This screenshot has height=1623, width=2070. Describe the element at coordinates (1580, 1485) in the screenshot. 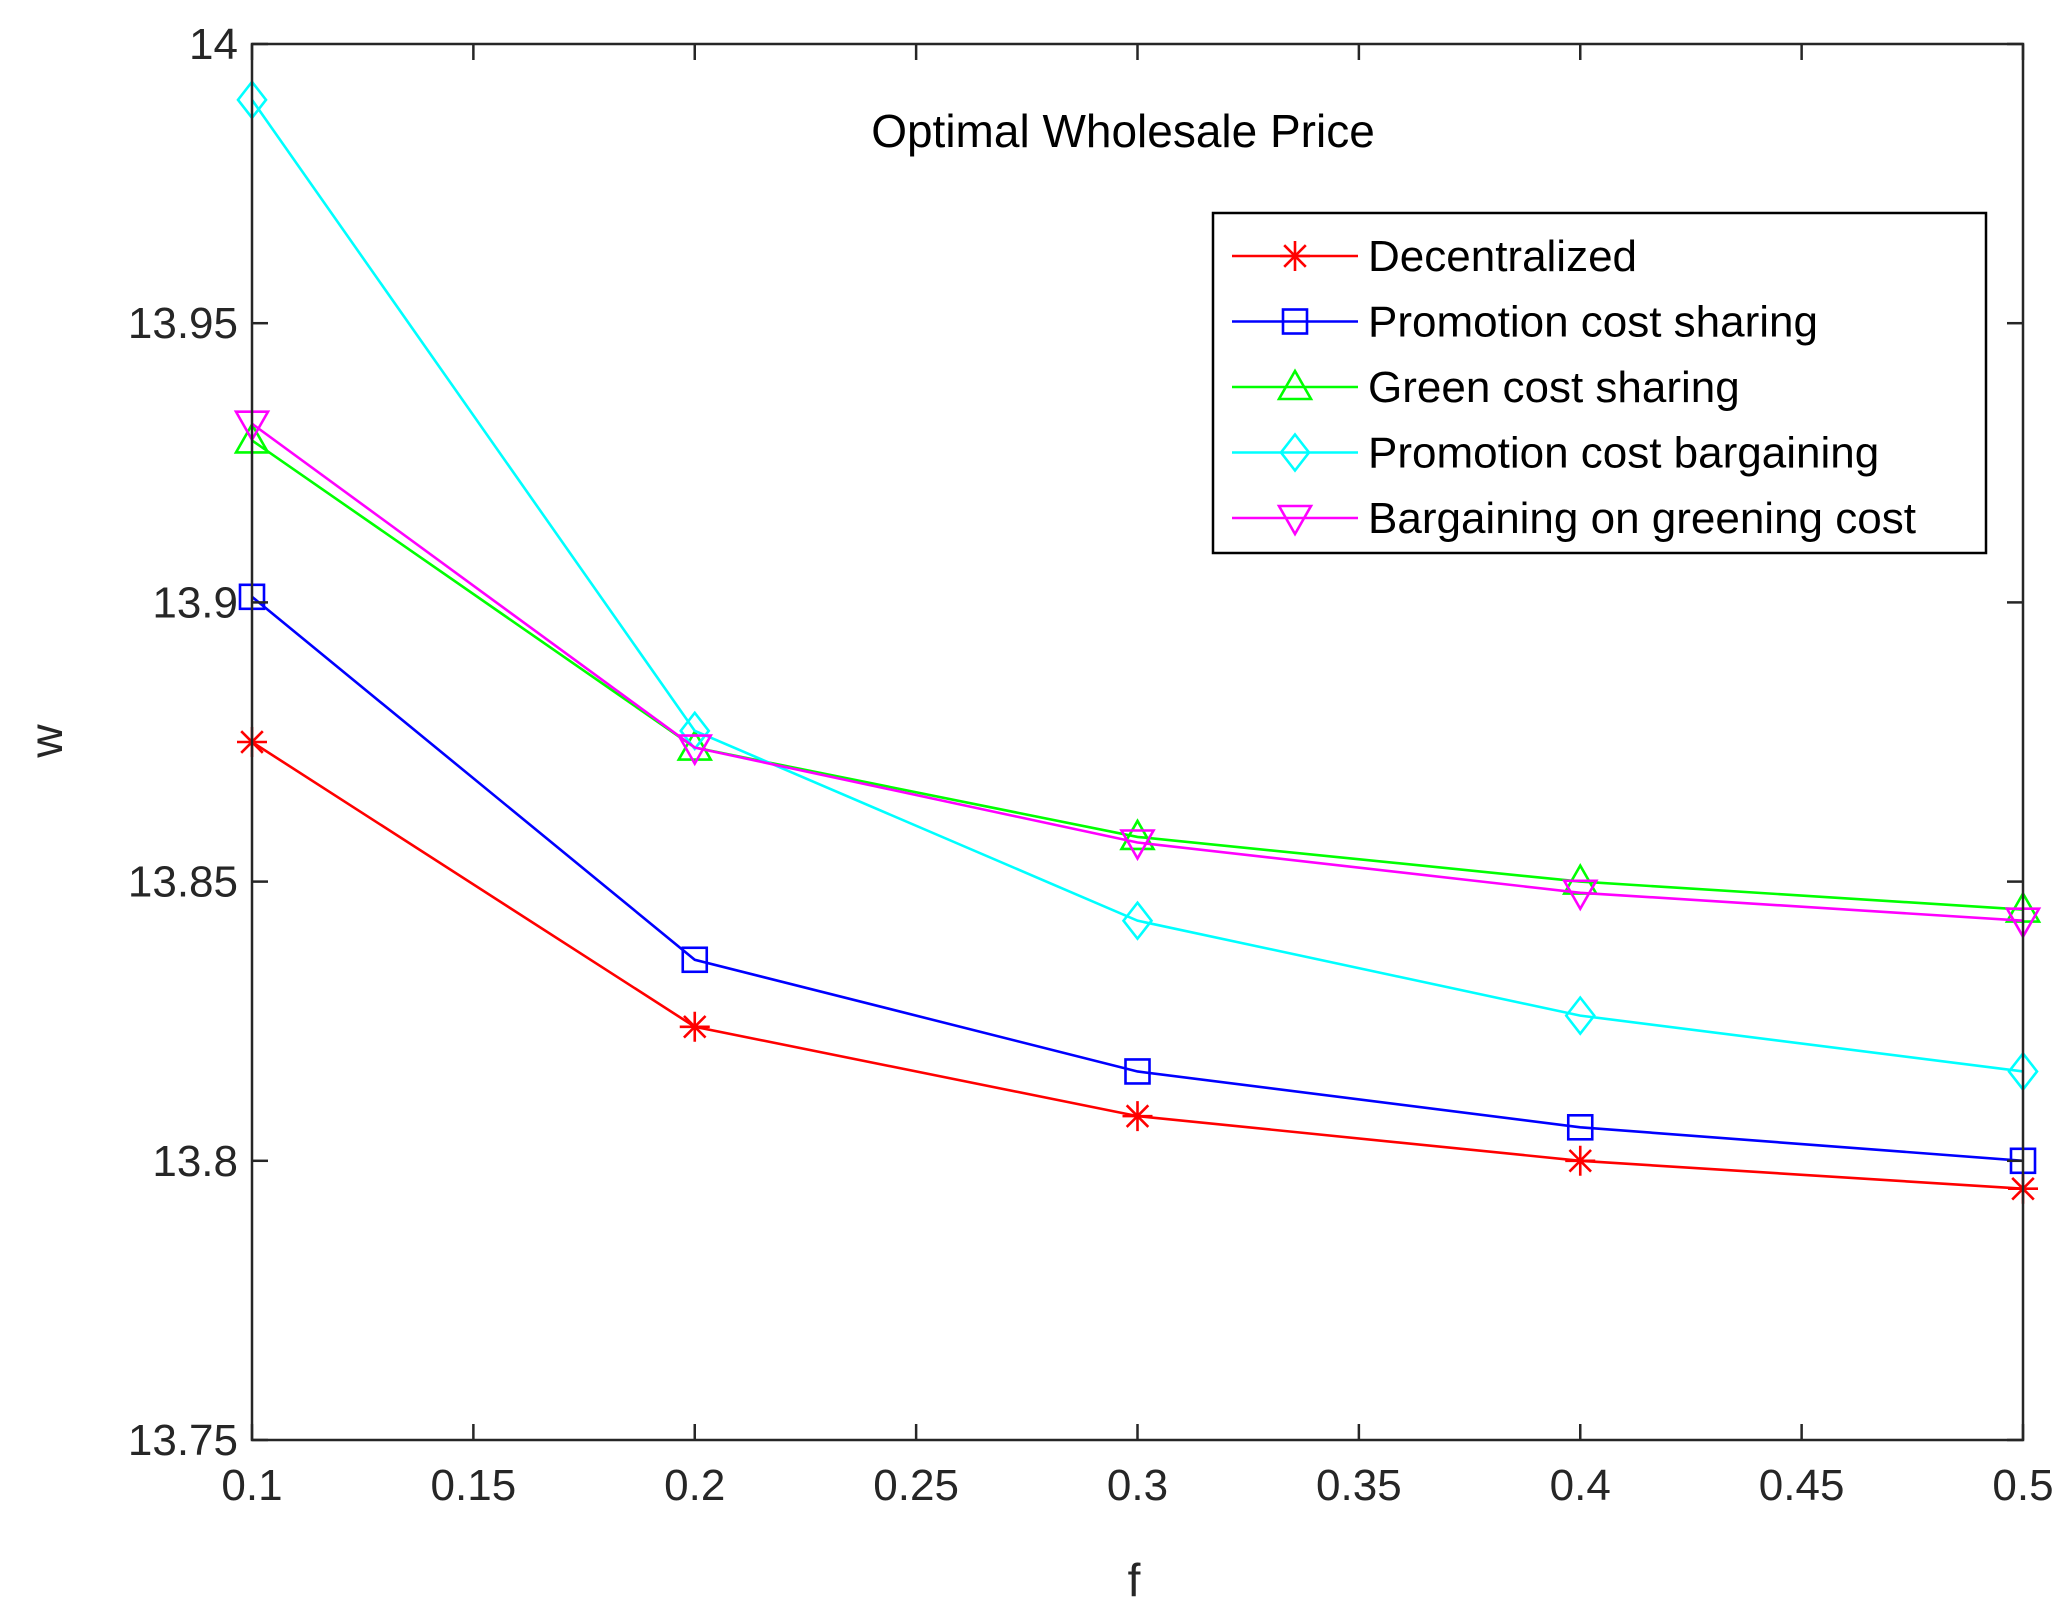

I see `x-tick-label: 0.4` at that location.